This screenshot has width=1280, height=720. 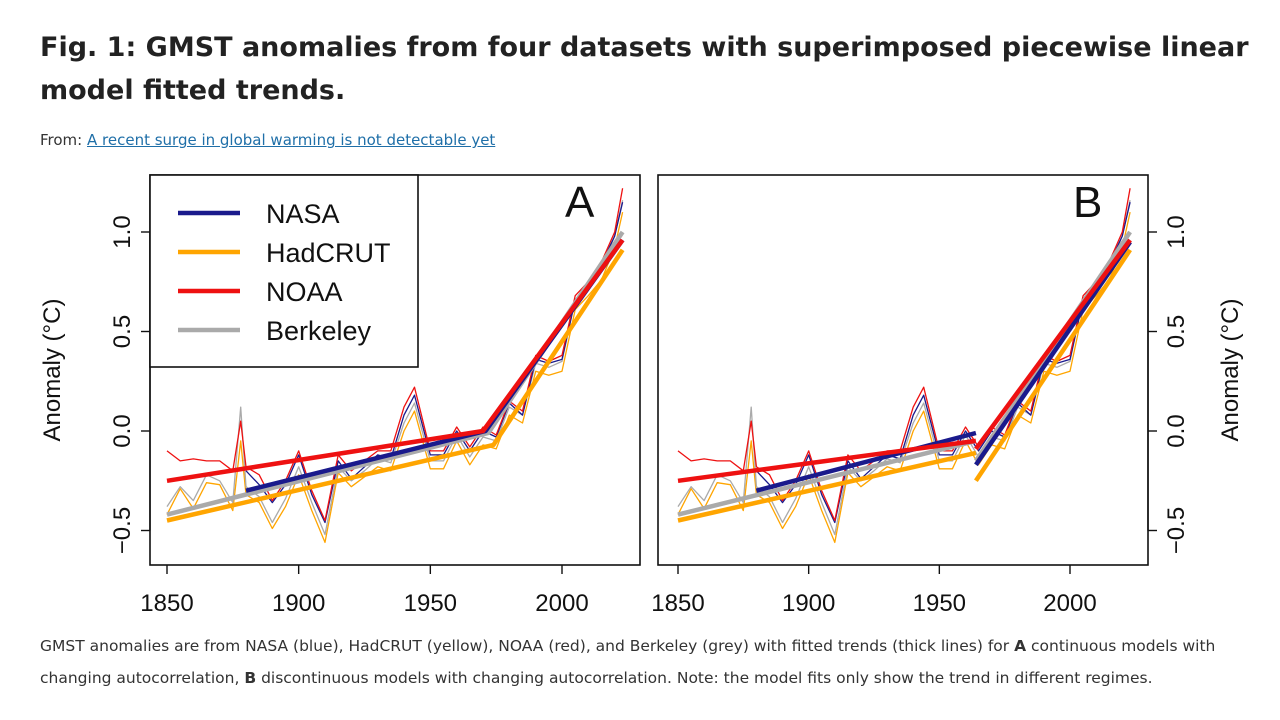 What do you see at coordinates (259, 214) in the screenshot?
I see `legend-item-nasa: NASA` at bounding box center [259, 214].